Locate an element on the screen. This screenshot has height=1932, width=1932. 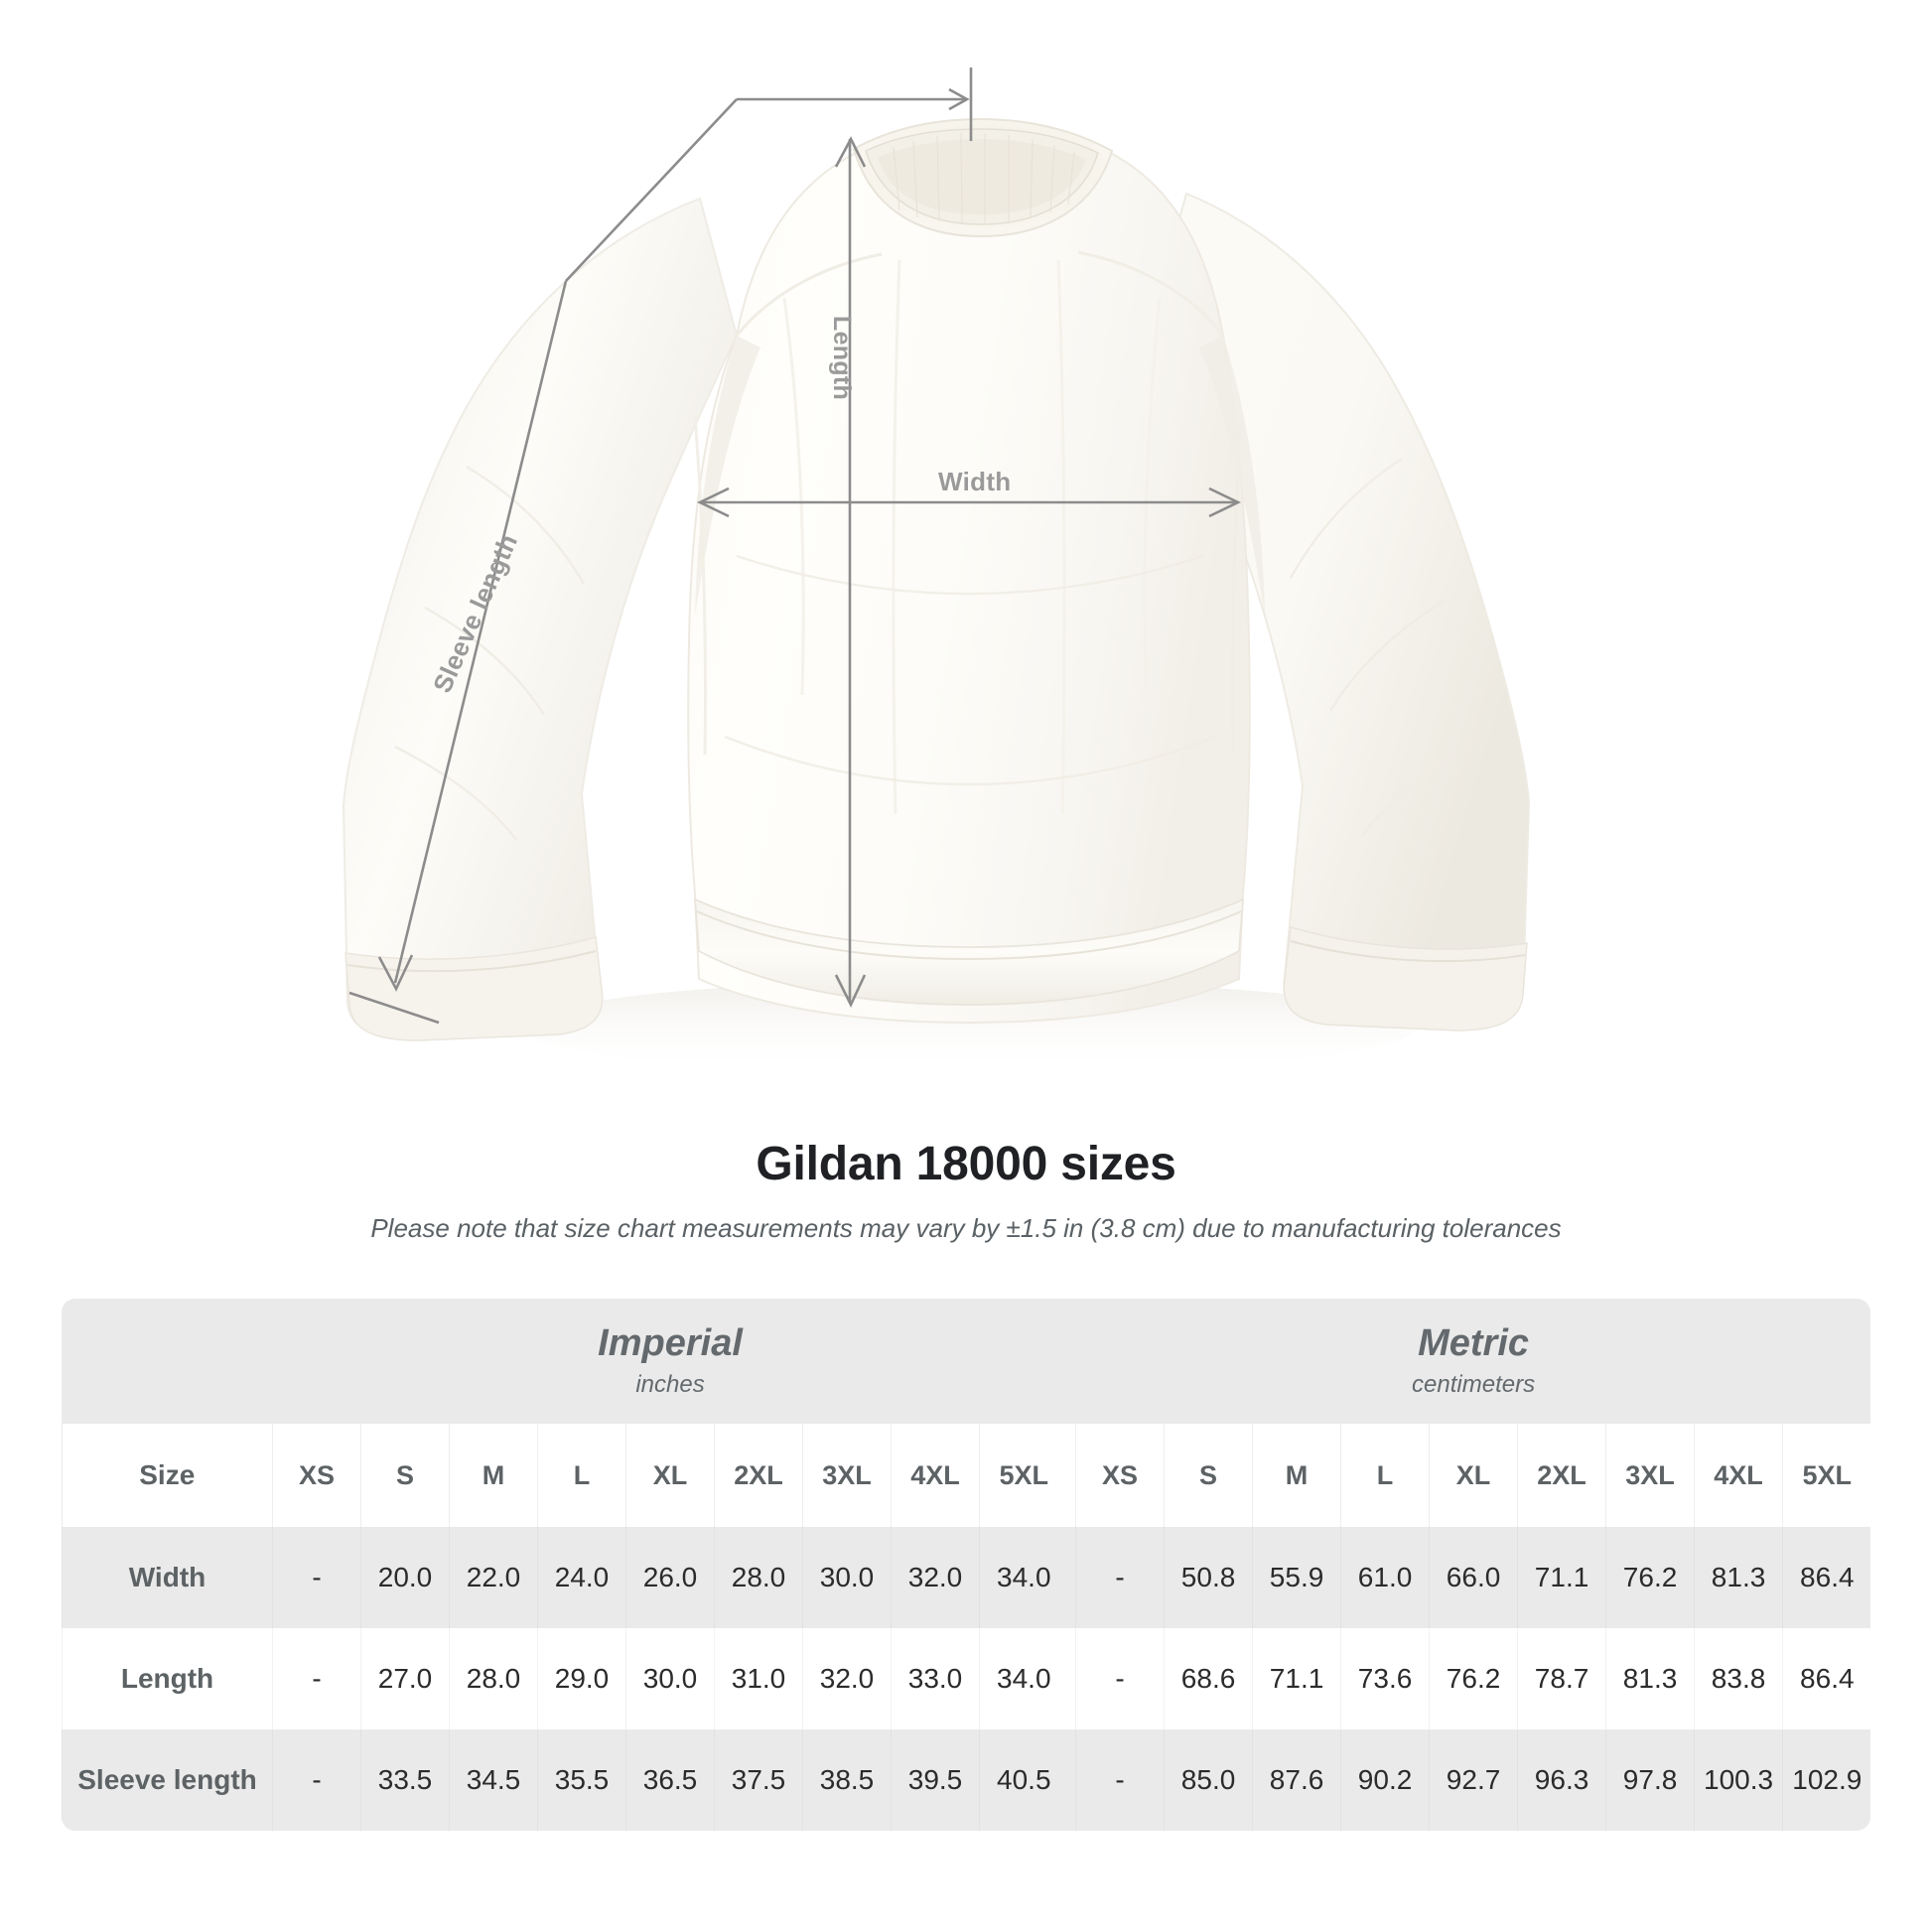
unit-header-imperial: Imperial inches is located at coordinates (670, 1361).